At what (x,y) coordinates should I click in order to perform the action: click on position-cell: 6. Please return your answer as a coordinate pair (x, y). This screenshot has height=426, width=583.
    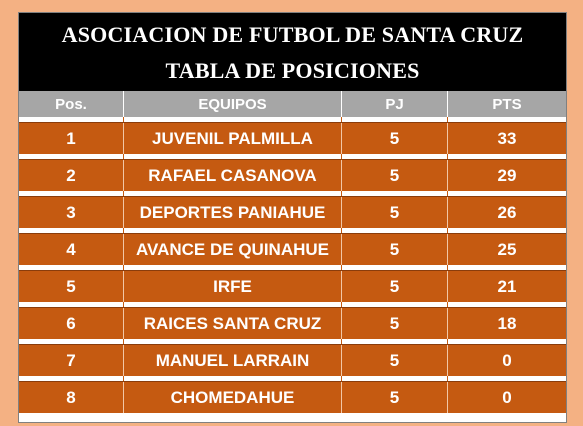
    Looking at the image, I should click on (71, 323).